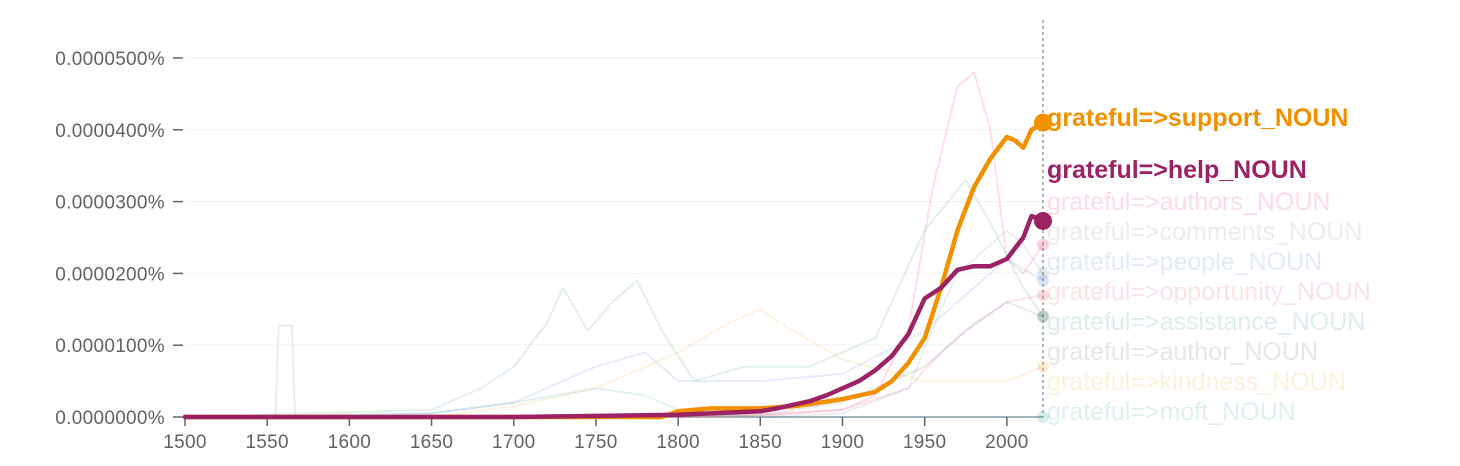 The width and height of the screenshot is (1460, 466). Describe the element at coordinates (677, 442) in the screenshot. I see `x-tick-label: 1800` at that location.